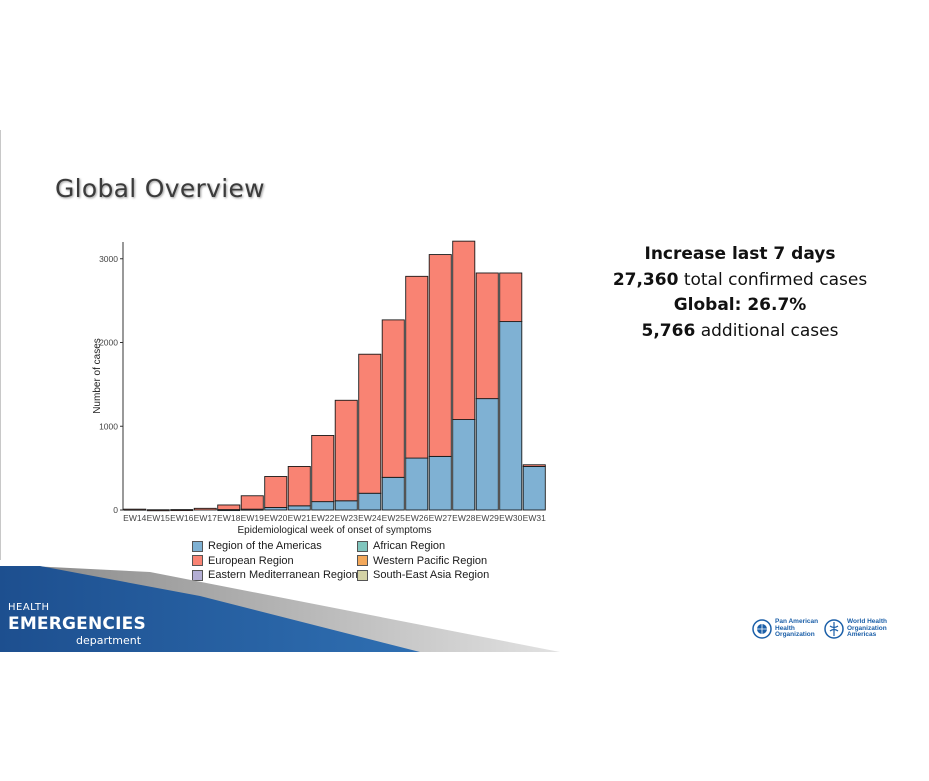 The height and width of the screenshot is (781, 929). What do you see at coordinates (108, 259) in the screenshot?
I see `y-tick-label: 3000` at bounding box center [108, 259].